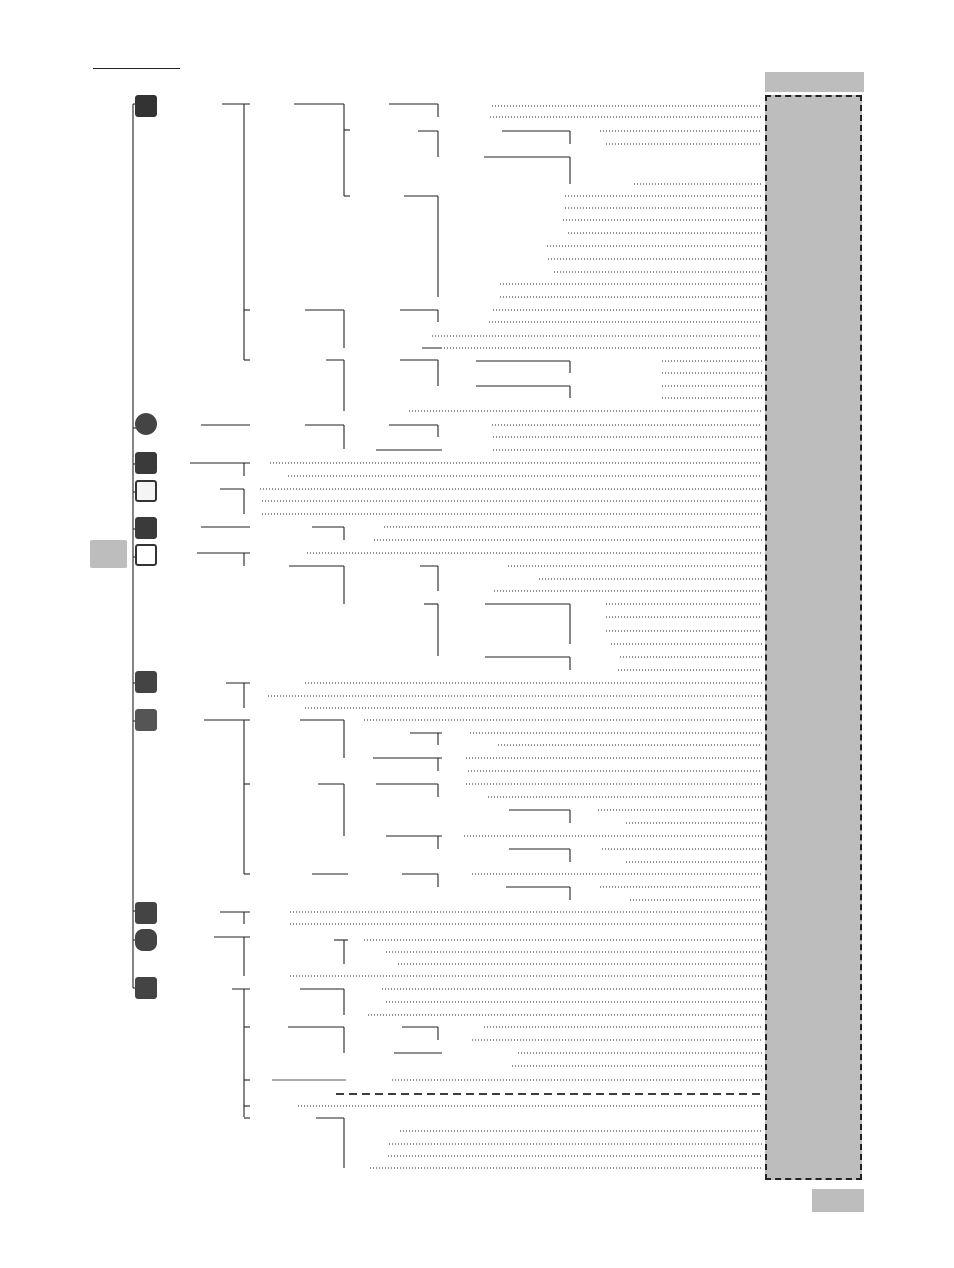 The width and height of the screenshot is (954, 1268). I want to click on tools-icon, so click(146, 988).